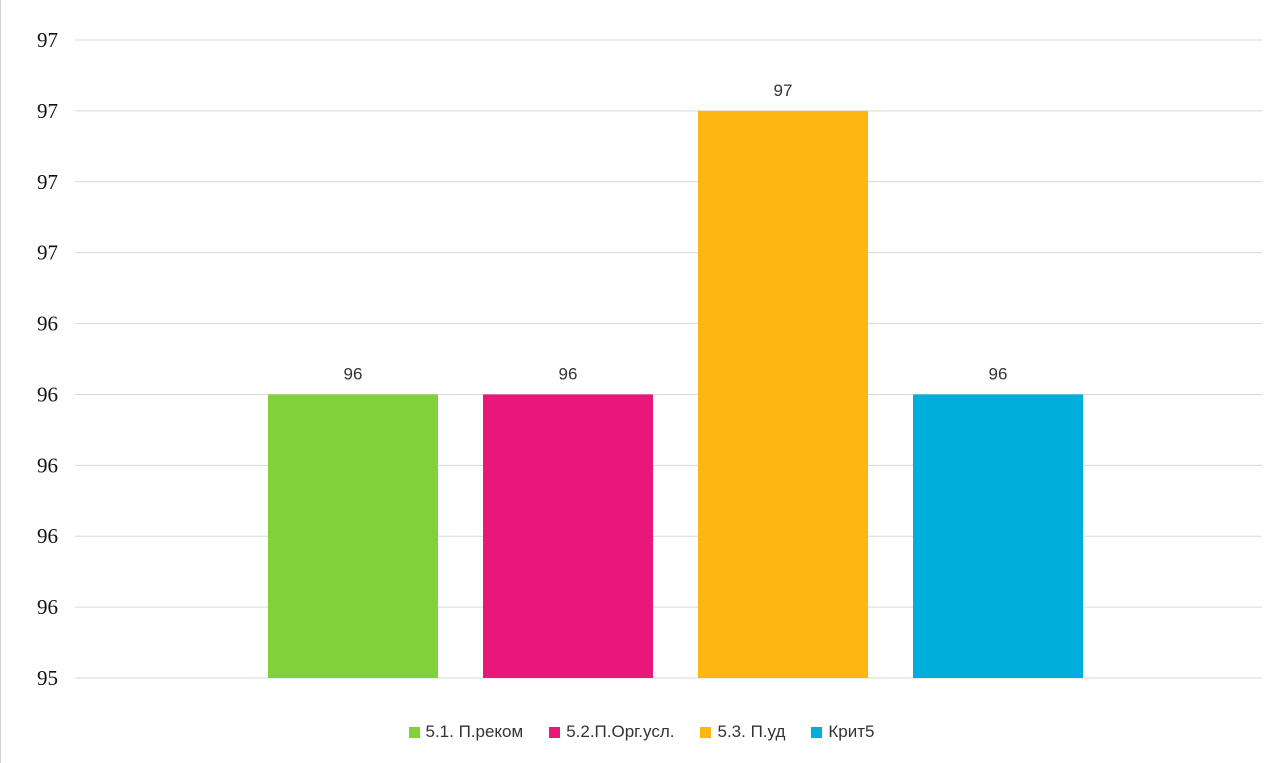 The height and width of the screenshot is (763, 1283). I want to click on data-label: 97, so click(783, 90).